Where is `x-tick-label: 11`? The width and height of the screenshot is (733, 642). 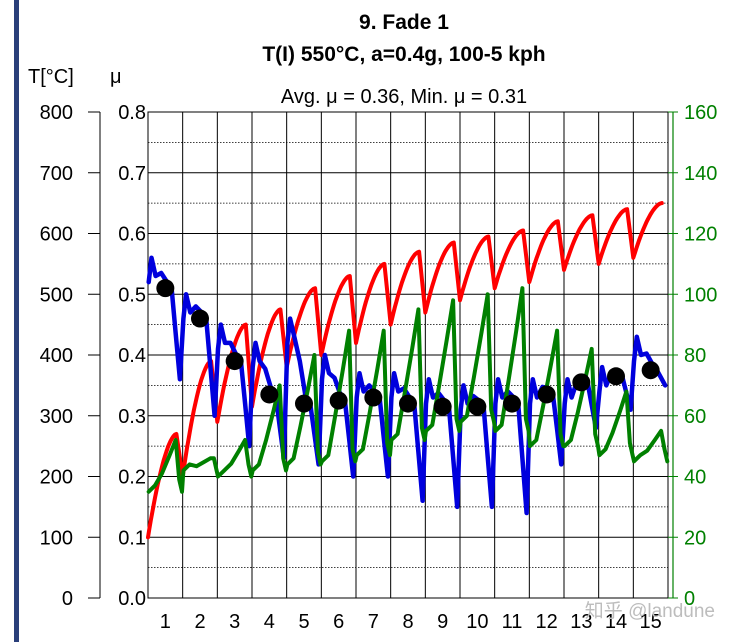 x-tick-label: 11 is located at coordinates (512, 622).